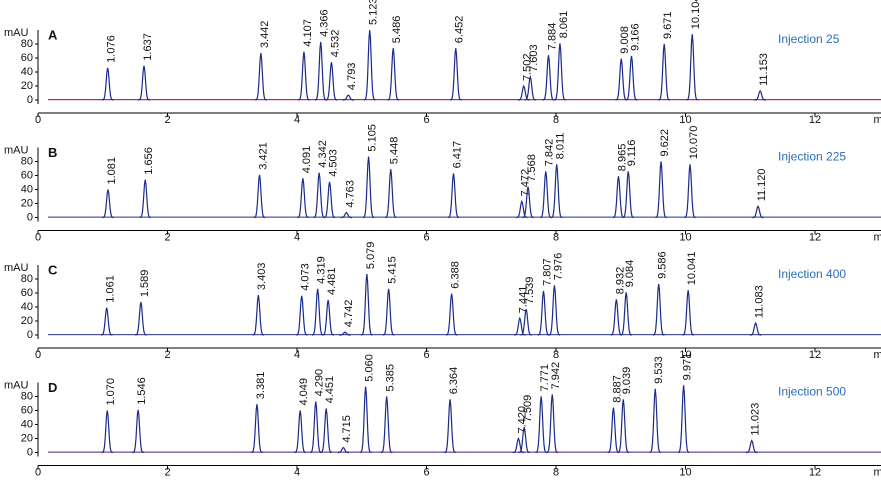  I want to click on x-tick-label: 10, so click(685, 355).